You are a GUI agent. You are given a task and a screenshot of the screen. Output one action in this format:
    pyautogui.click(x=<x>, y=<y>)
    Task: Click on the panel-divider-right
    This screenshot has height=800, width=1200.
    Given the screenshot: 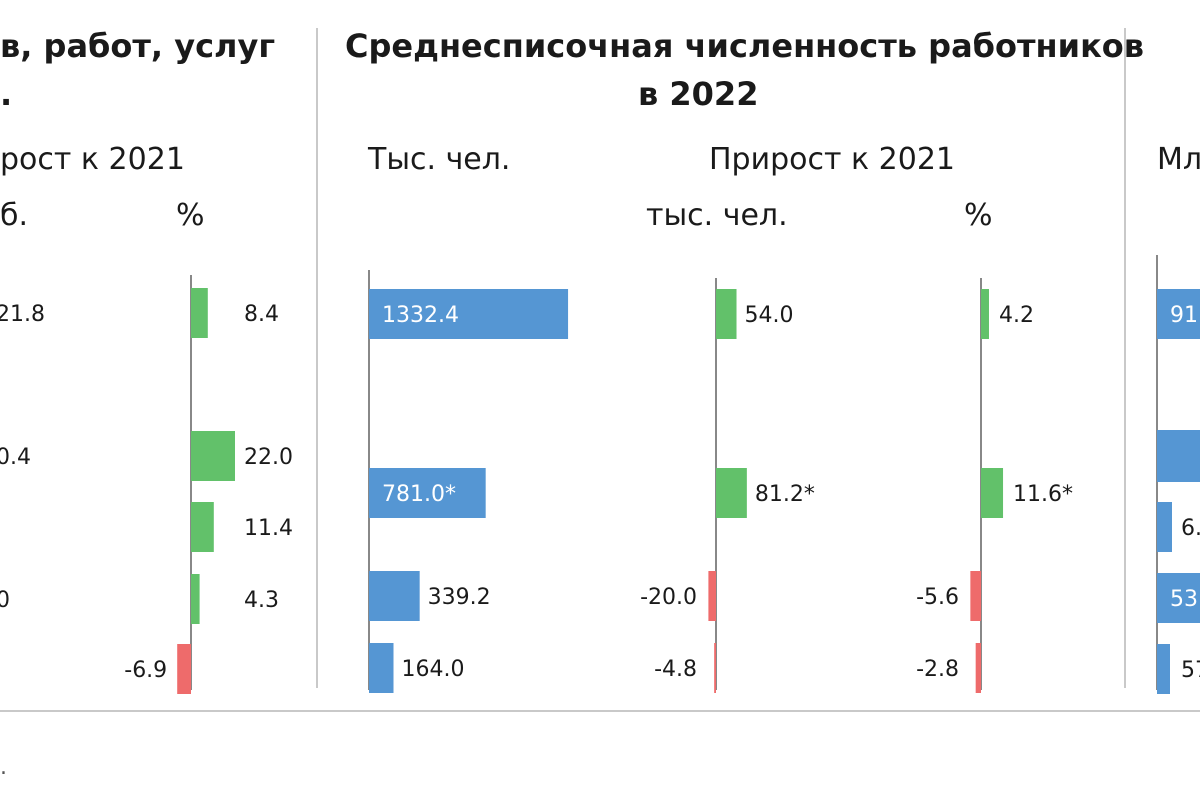 What is the action you would take?
    pyautogui.click(x=1125, y=358)
    